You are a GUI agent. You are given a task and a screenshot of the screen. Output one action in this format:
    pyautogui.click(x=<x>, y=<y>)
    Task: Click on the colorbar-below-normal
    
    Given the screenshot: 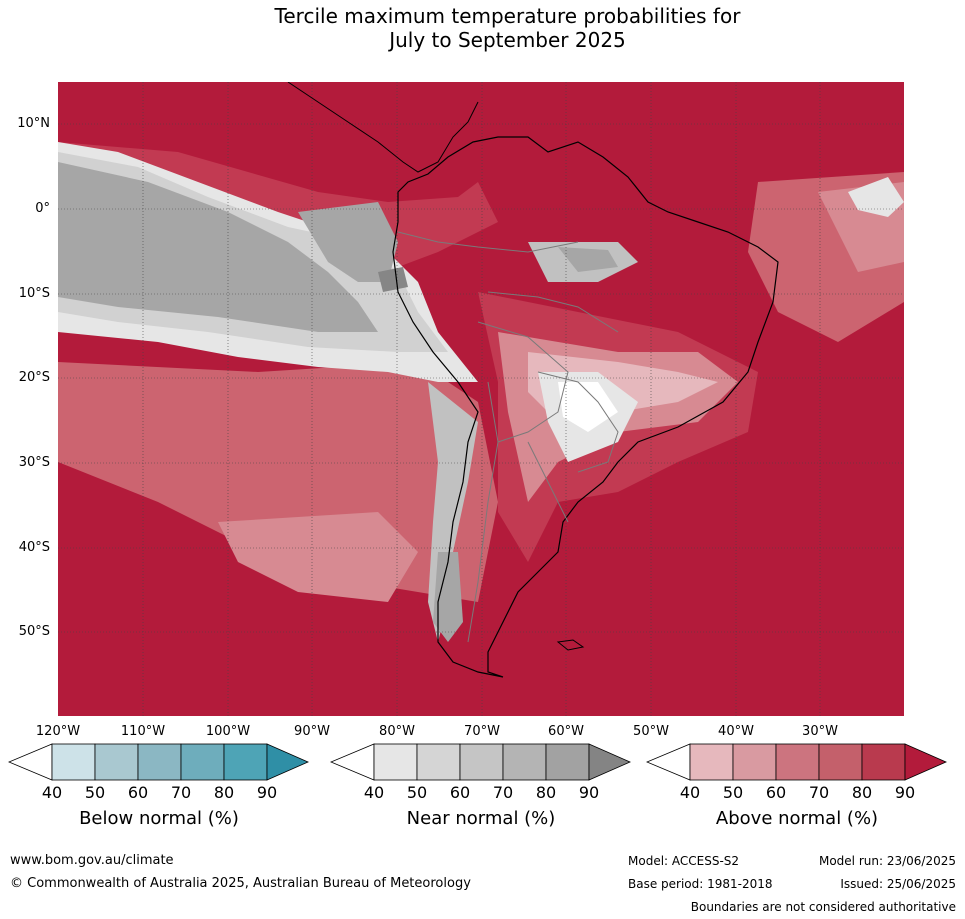 What is the action you would take?
    pyautogui.click(x=158, y=762)
    